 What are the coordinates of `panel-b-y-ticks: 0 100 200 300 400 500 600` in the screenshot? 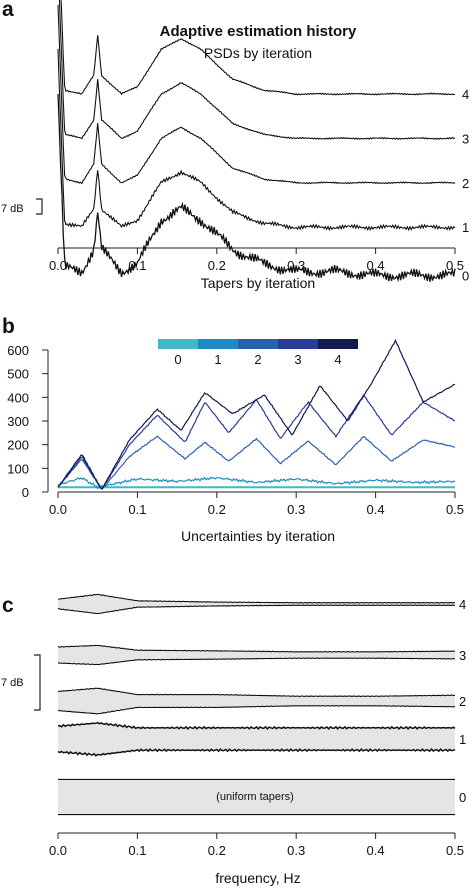 It's located at (27, 421).